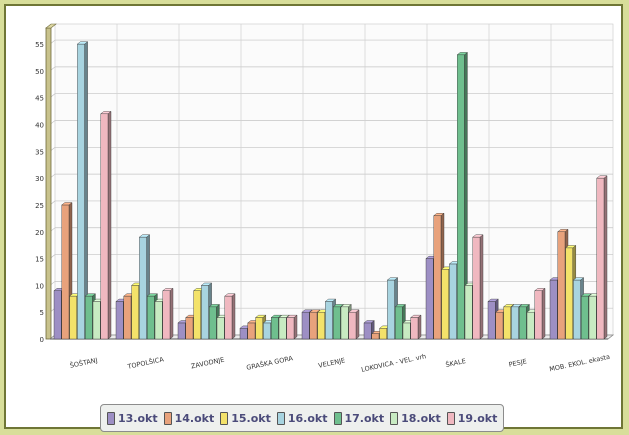 The width and height of the screenshot is (629, 435). What do you see at coordinates (39, 152) in the screenshot?
I see `y-tick-label-35: 35` at bounding box center [39, 152].